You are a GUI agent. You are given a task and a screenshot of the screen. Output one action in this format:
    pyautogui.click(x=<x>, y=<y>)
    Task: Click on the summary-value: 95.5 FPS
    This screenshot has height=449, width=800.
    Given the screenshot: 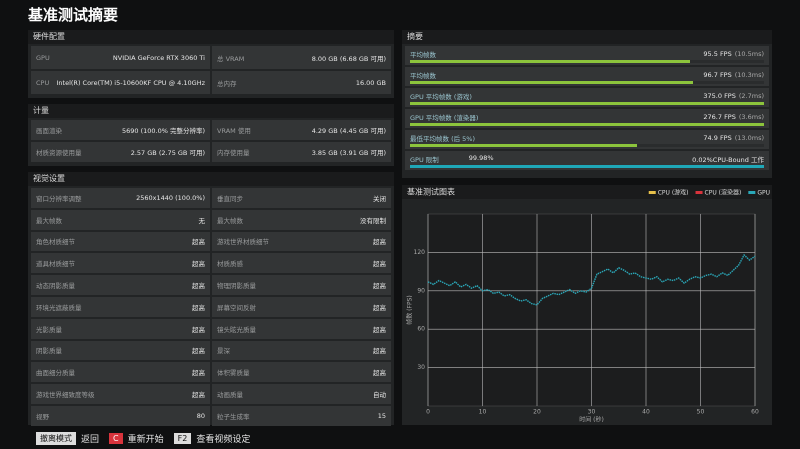 What is the action you would take?
    pyautogui.click(x=717, y=53)
    